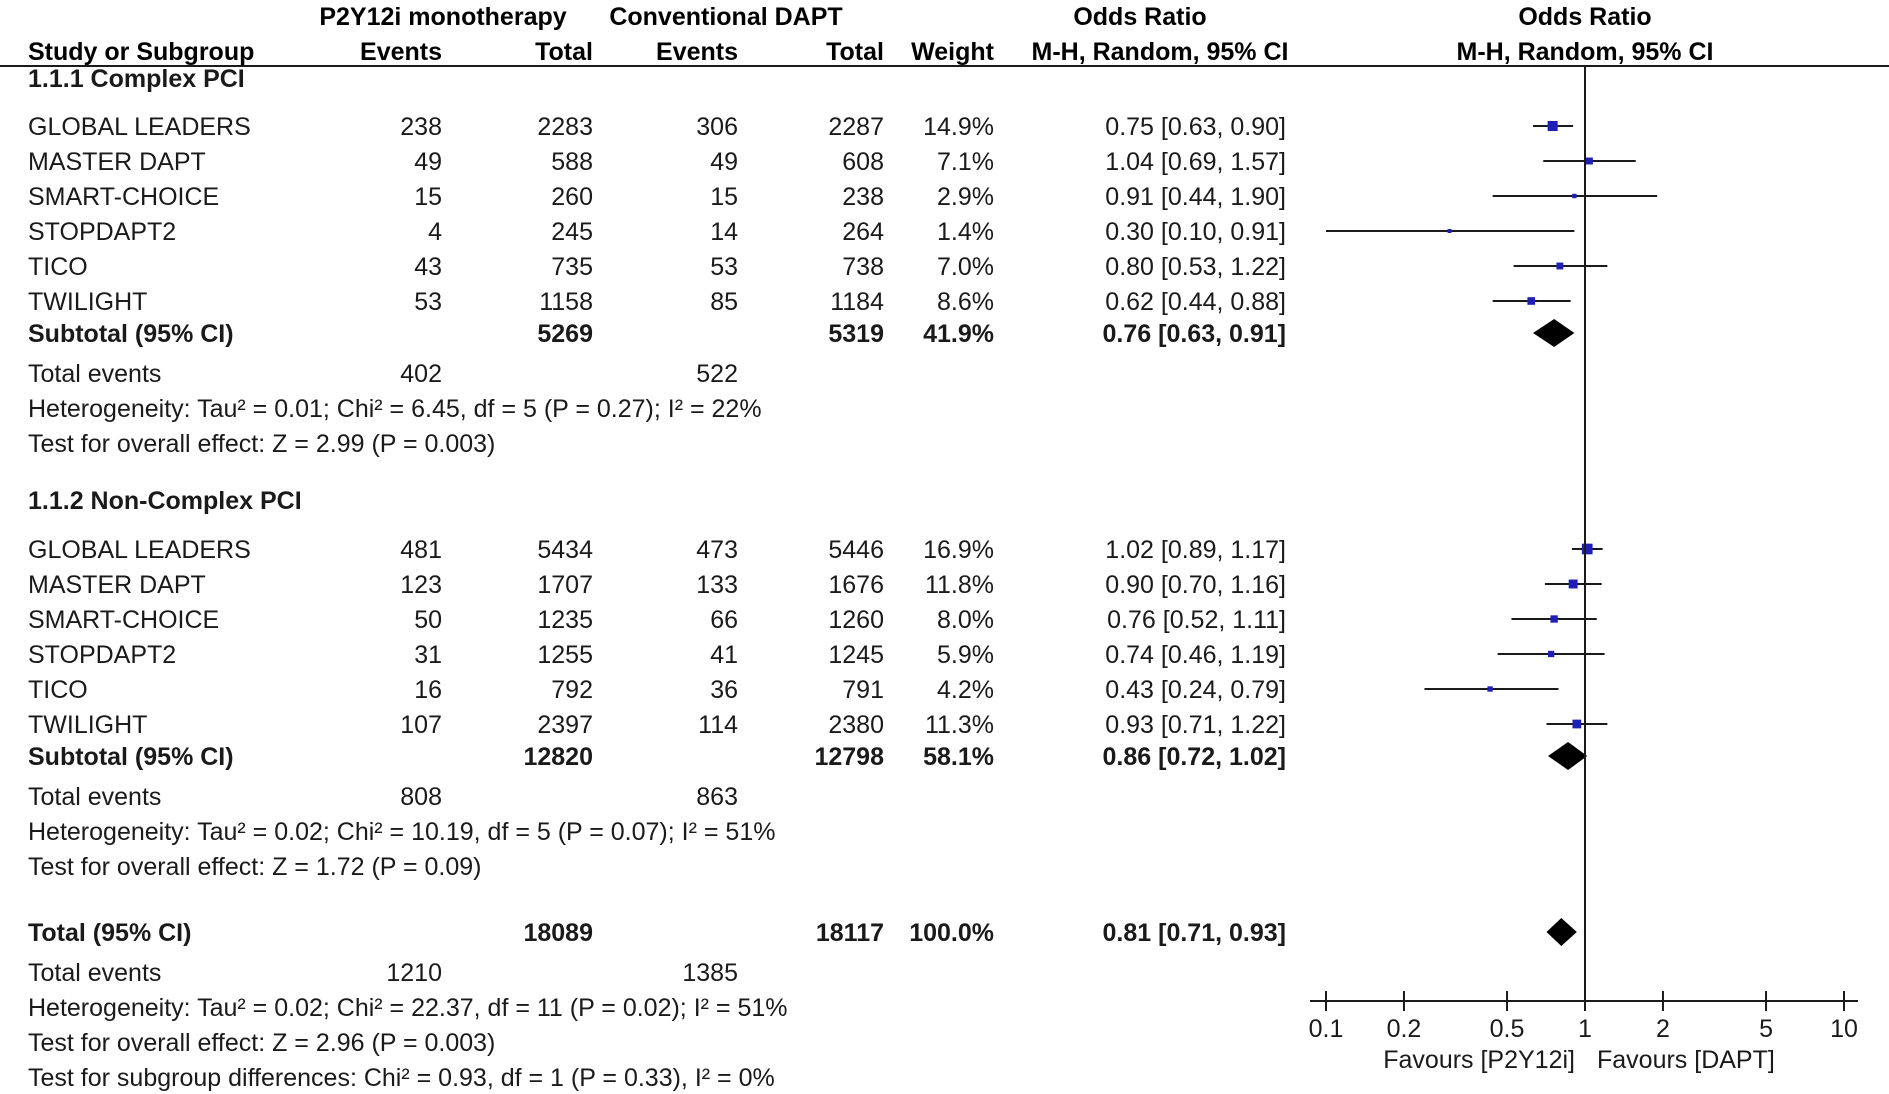  Describe the element at coordinates (1195, 302) in the screenshot. I see `study-ci: 0.62 [0.44, 0.88]` at that location.